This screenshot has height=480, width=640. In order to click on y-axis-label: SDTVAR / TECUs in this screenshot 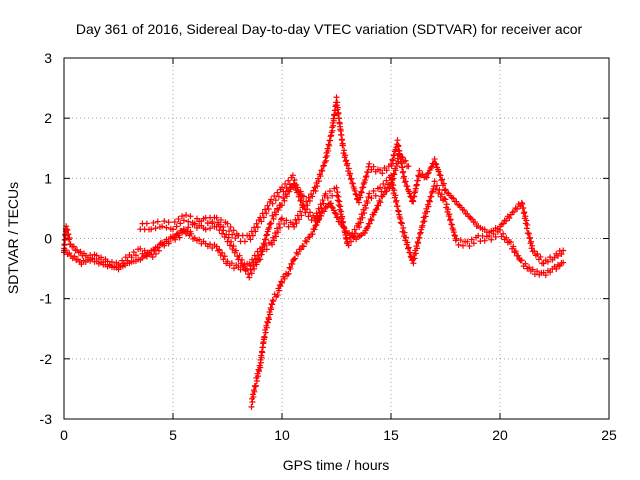, I will do `click(13, 238)`.